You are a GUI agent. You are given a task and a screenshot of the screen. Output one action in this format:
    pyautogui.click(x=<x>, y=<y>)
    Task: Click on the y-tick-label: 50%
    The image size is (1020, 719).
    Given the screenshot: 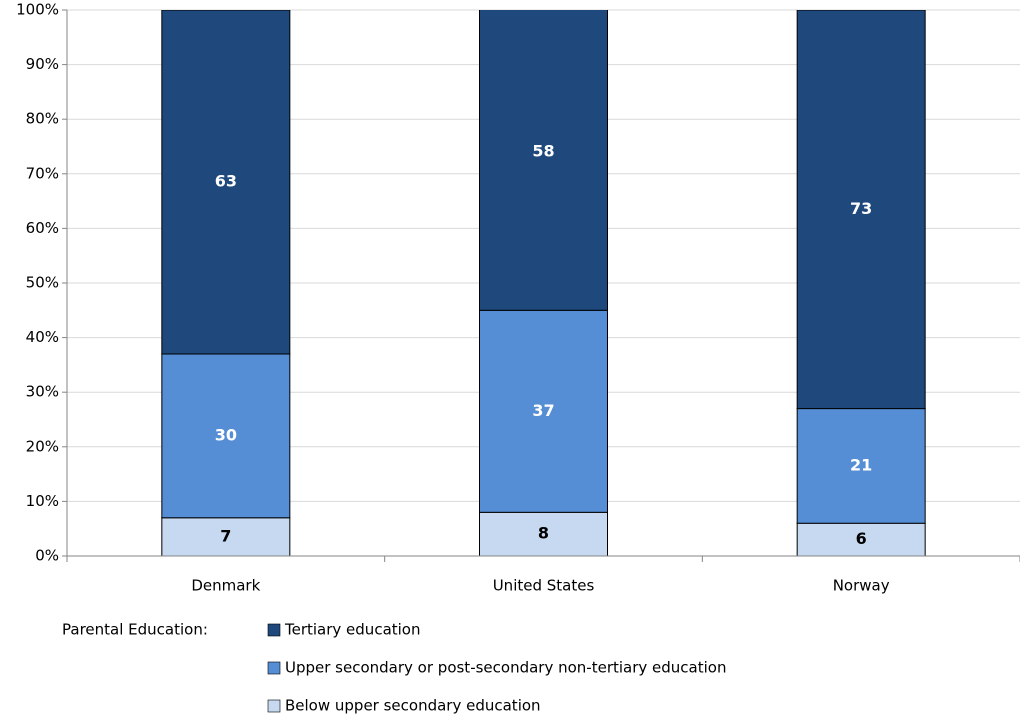 What is the action you would take?
    pyautogui.click(x=42, y=283)
    